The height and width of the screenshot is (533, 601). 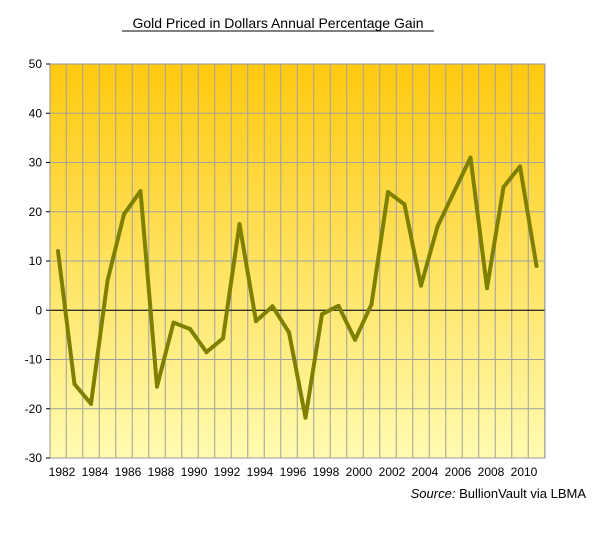 What do you see at coordinates (34, 360) in the screenshot?
I see `y-tick-label: -10` at bounding box center [34, 360].